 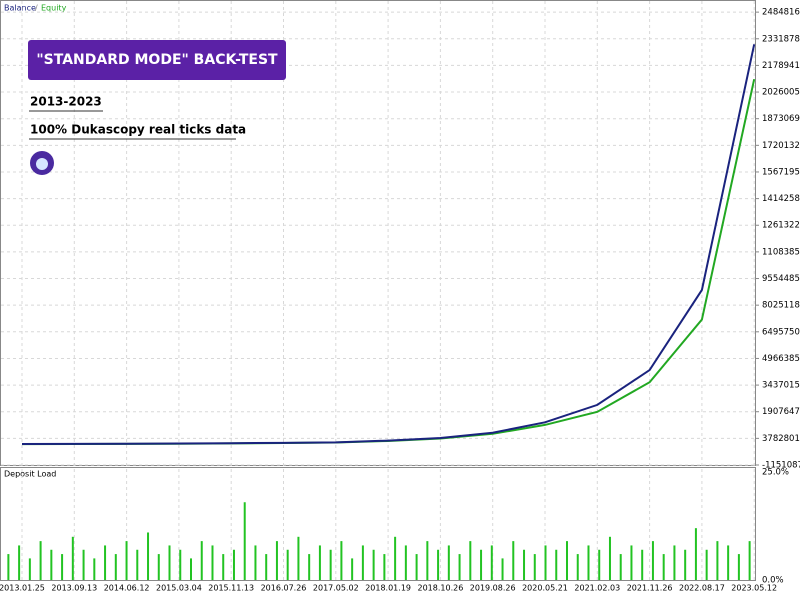 I want to click on x-tick-label: 2013.01.25, so click(x=22, y=588).